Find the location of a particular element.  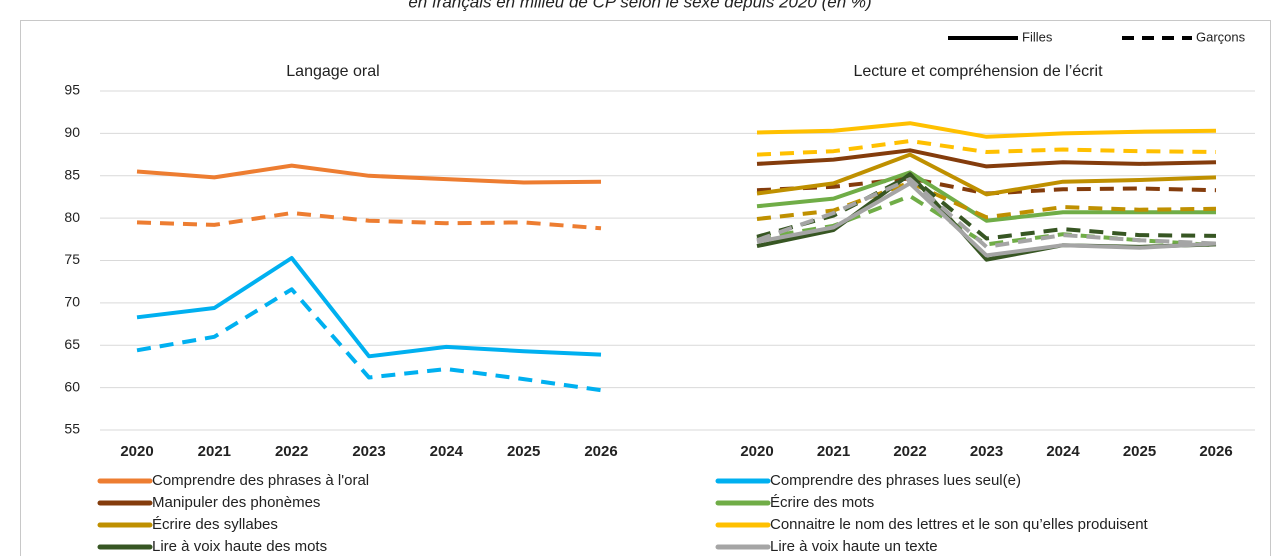

legend-label: Garçons is located at coordinates (1221, 36).